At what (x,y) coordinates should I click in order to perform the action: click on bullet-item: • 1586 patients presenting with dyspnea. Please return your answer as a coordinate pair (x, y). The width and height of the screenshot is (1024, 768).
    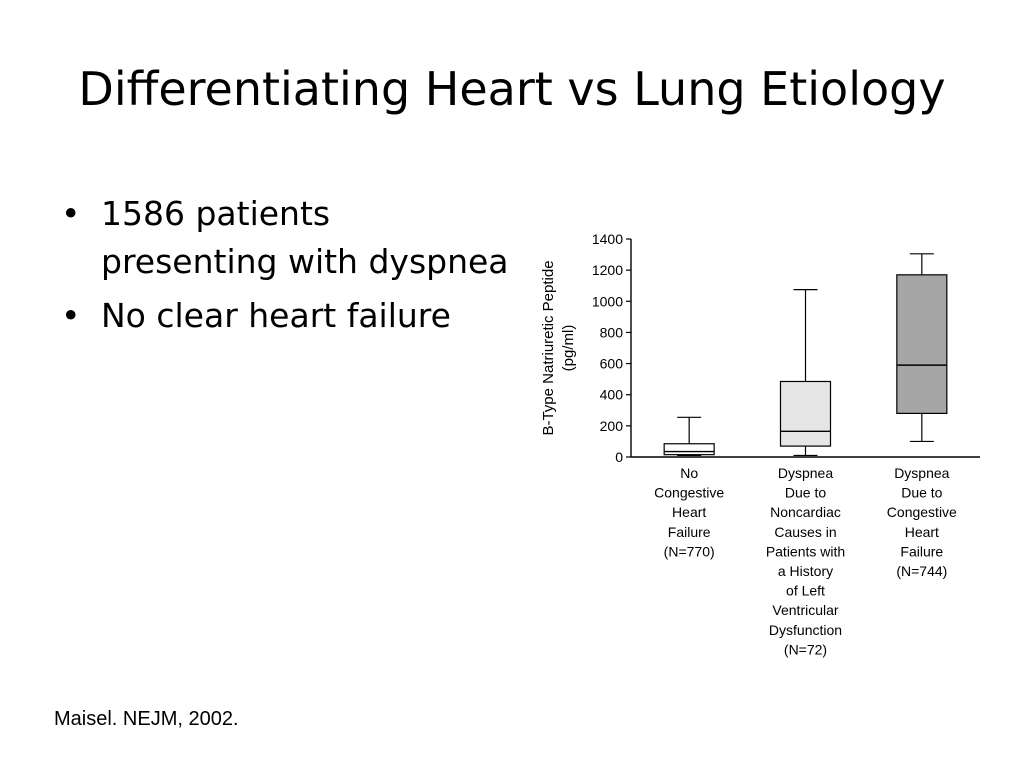
    Looking at the image, I should click on (285, 238).